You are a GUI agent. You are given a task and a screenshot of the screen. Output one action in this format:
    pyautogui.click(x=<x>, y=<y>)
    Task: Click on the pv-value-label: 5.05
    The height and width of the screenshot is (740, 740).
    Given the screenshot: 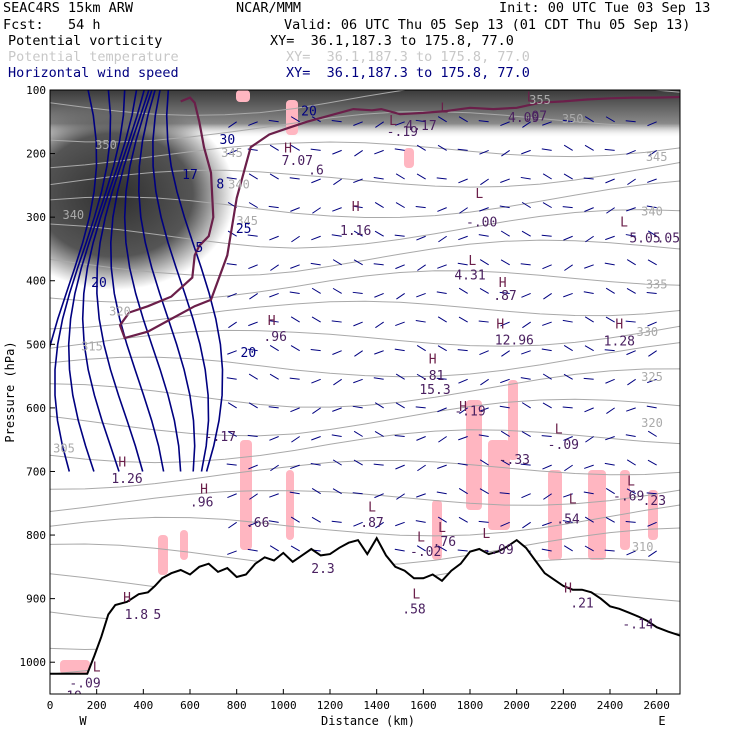 What is the action you would take?
    pyautogui.click(x=644, y=239)
    